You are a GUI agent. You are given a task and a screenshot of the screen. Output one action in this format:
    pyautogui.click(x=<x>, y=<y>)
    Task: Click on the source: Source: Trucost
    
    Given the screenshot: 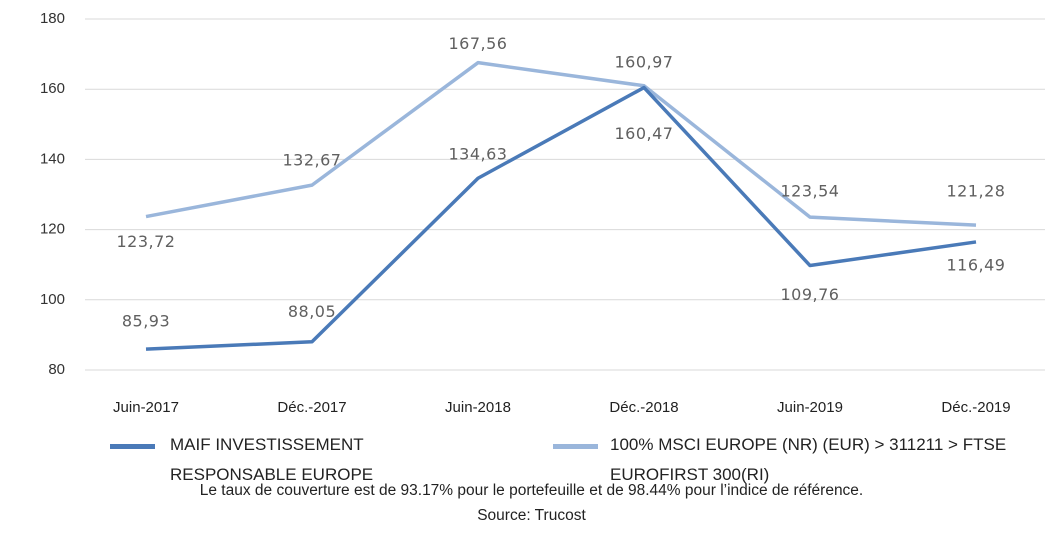 What is the action you would take?
    pyautogui.click(x=531, y=515)
    